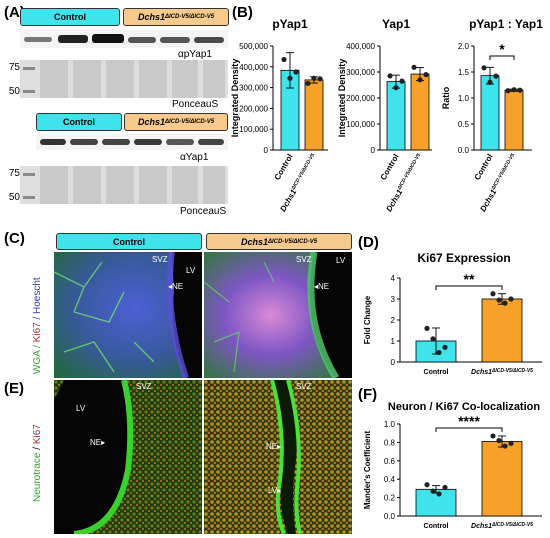  I want to click on control-label-text: Control, so click(70, 17).